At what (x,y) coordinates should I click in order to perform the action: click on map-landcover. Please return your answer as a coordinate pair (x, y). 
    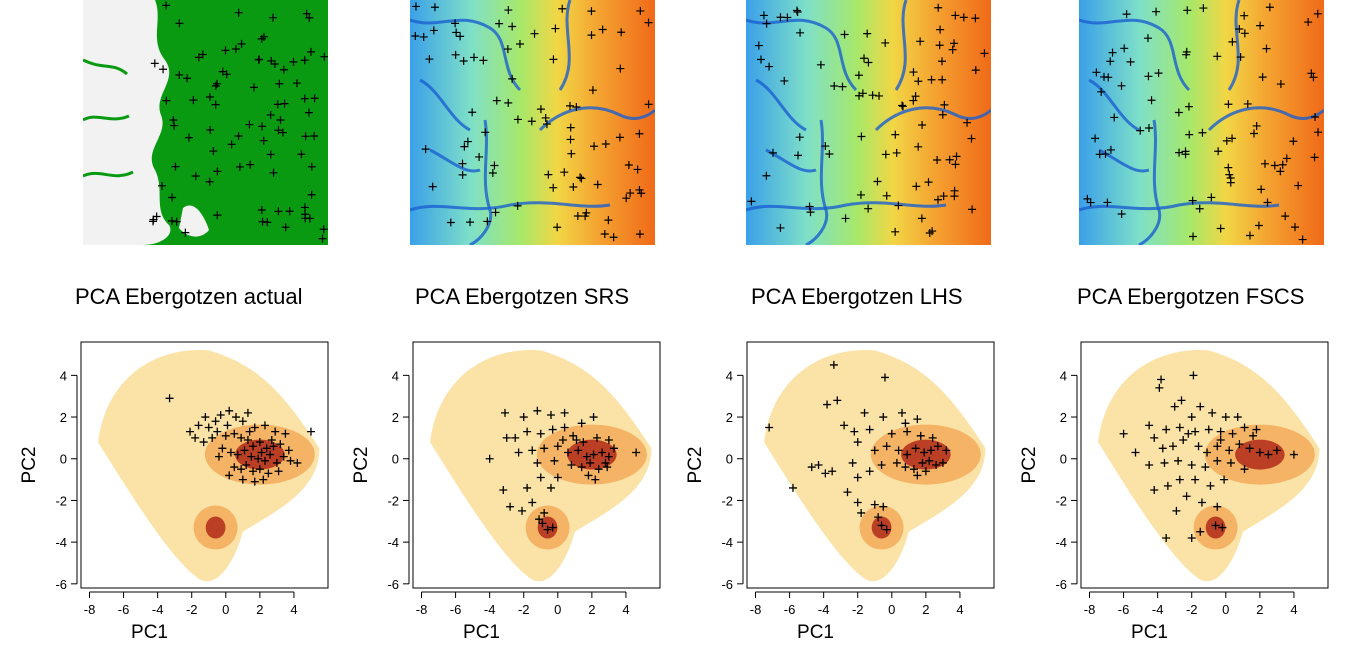
    Looking at the image, I should click on (205, 122).